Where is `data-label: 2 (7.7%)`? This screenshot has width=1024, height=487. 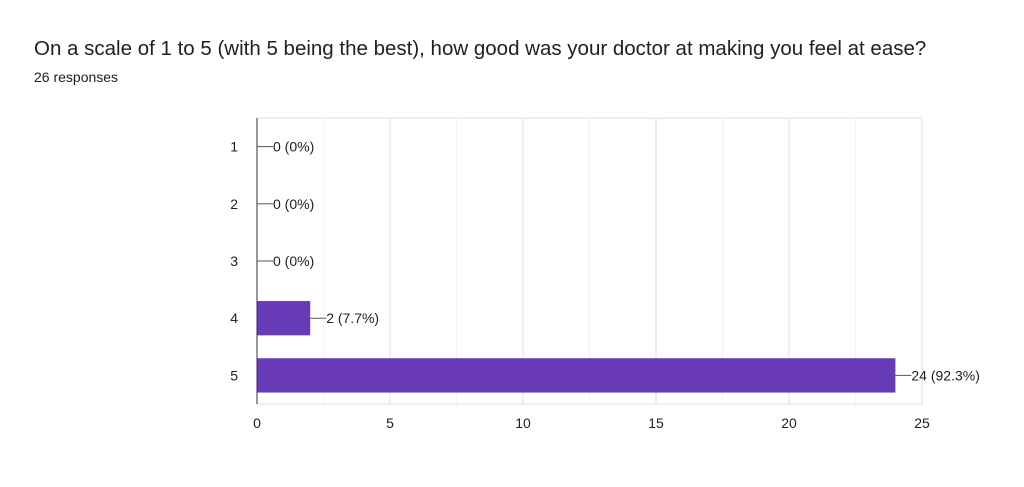
data-label: 2 (7.7%) is located at coordinates (352, 318).